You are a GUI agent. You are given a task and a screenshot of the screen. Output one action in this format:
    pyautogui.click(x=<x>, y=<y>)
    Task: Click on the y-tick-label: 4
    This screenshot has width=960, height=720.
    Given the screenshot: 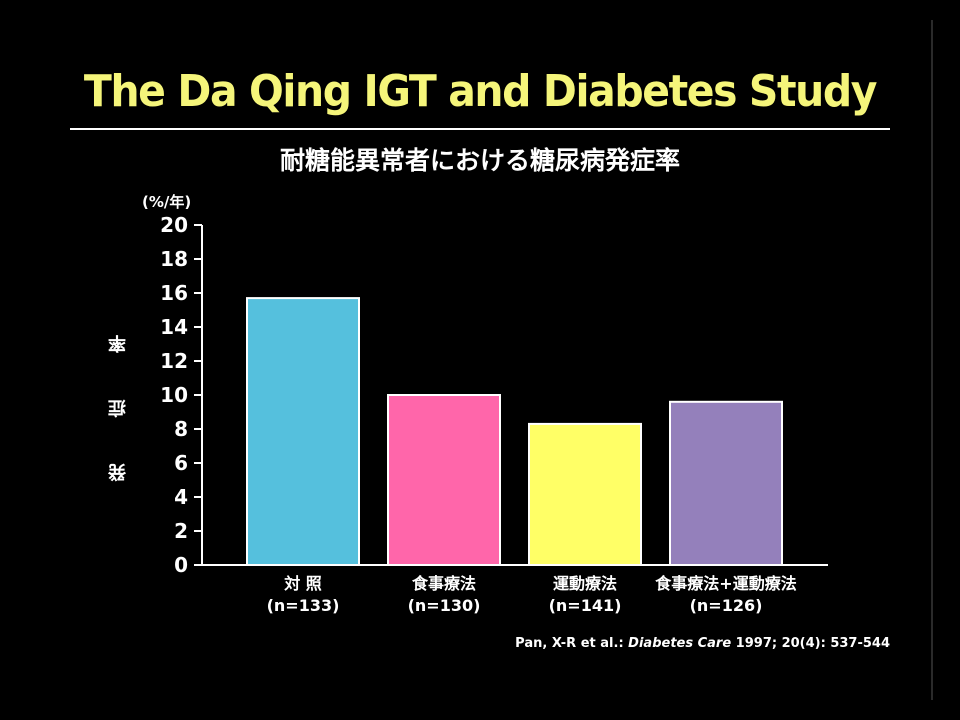 What is the action you would take?
    pyautogui.click(x=181, y=497)
    